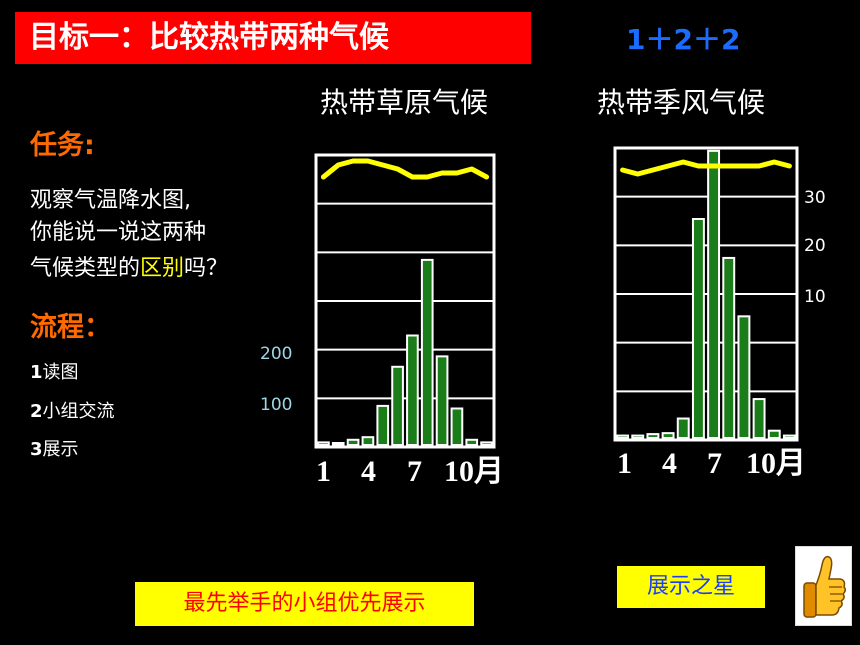 This screenshot has height=645, width=860. Describe the element at coordinates (72, 411) in the screenshot. I see `process-step: 2小组交流` at that location.